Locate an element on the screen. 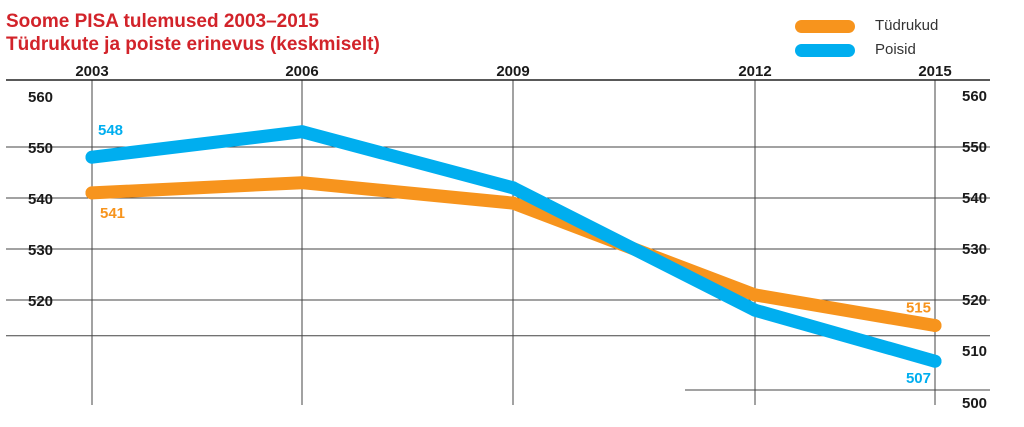 This screenshot has width=1024, height=427. data-point-poisid-2015 is located at coordinates (935, 361).